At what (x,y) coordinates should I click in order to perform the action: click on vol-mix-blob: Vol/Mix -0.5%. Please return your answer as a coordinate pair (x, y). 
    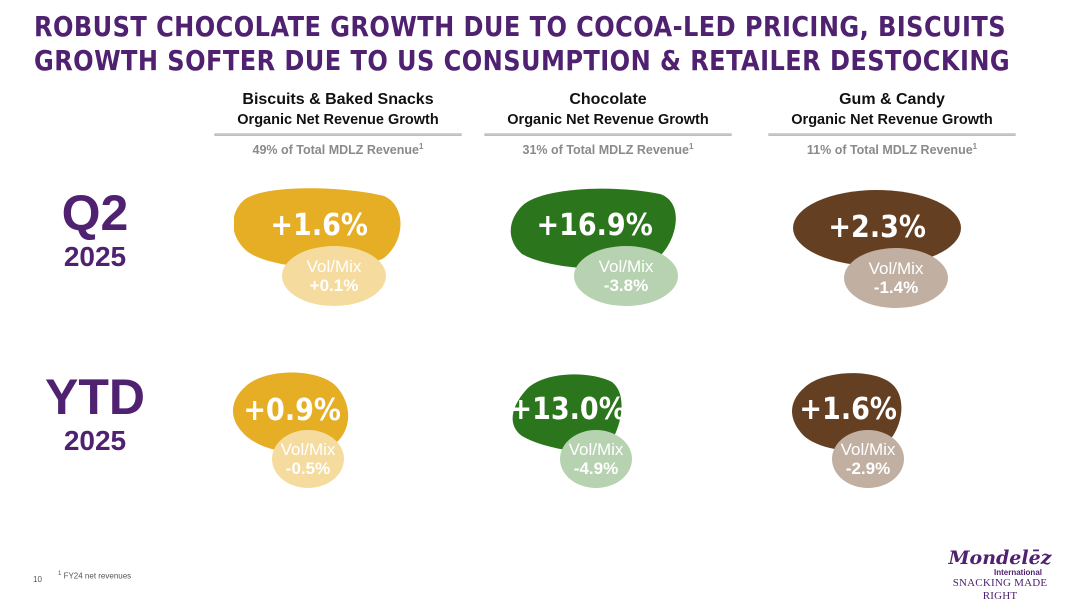
    Looking at the image, I should click on (308, 459).